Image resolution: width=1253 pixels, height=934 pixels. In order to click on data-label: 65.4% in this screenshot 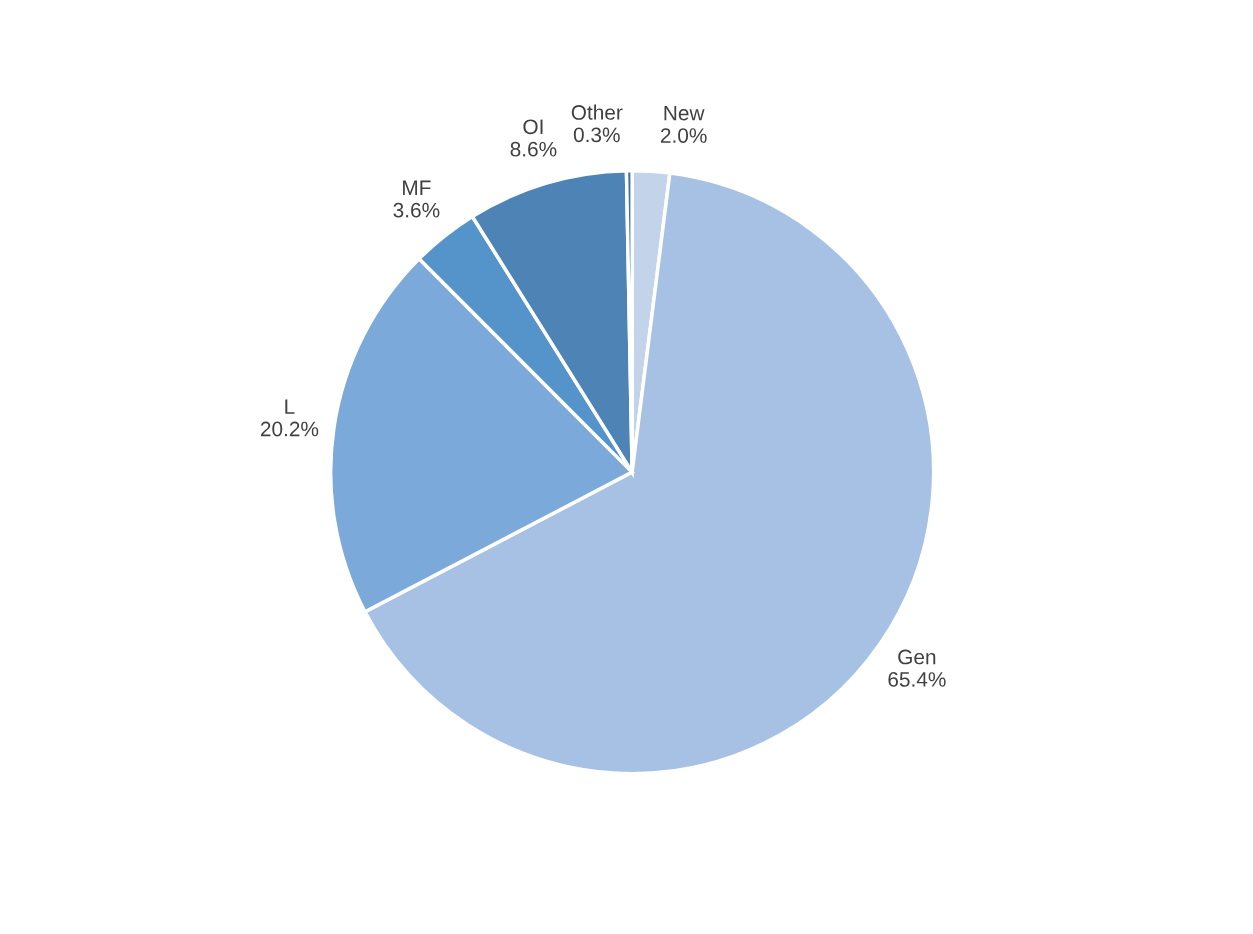, I will do `click(917, 679)`.